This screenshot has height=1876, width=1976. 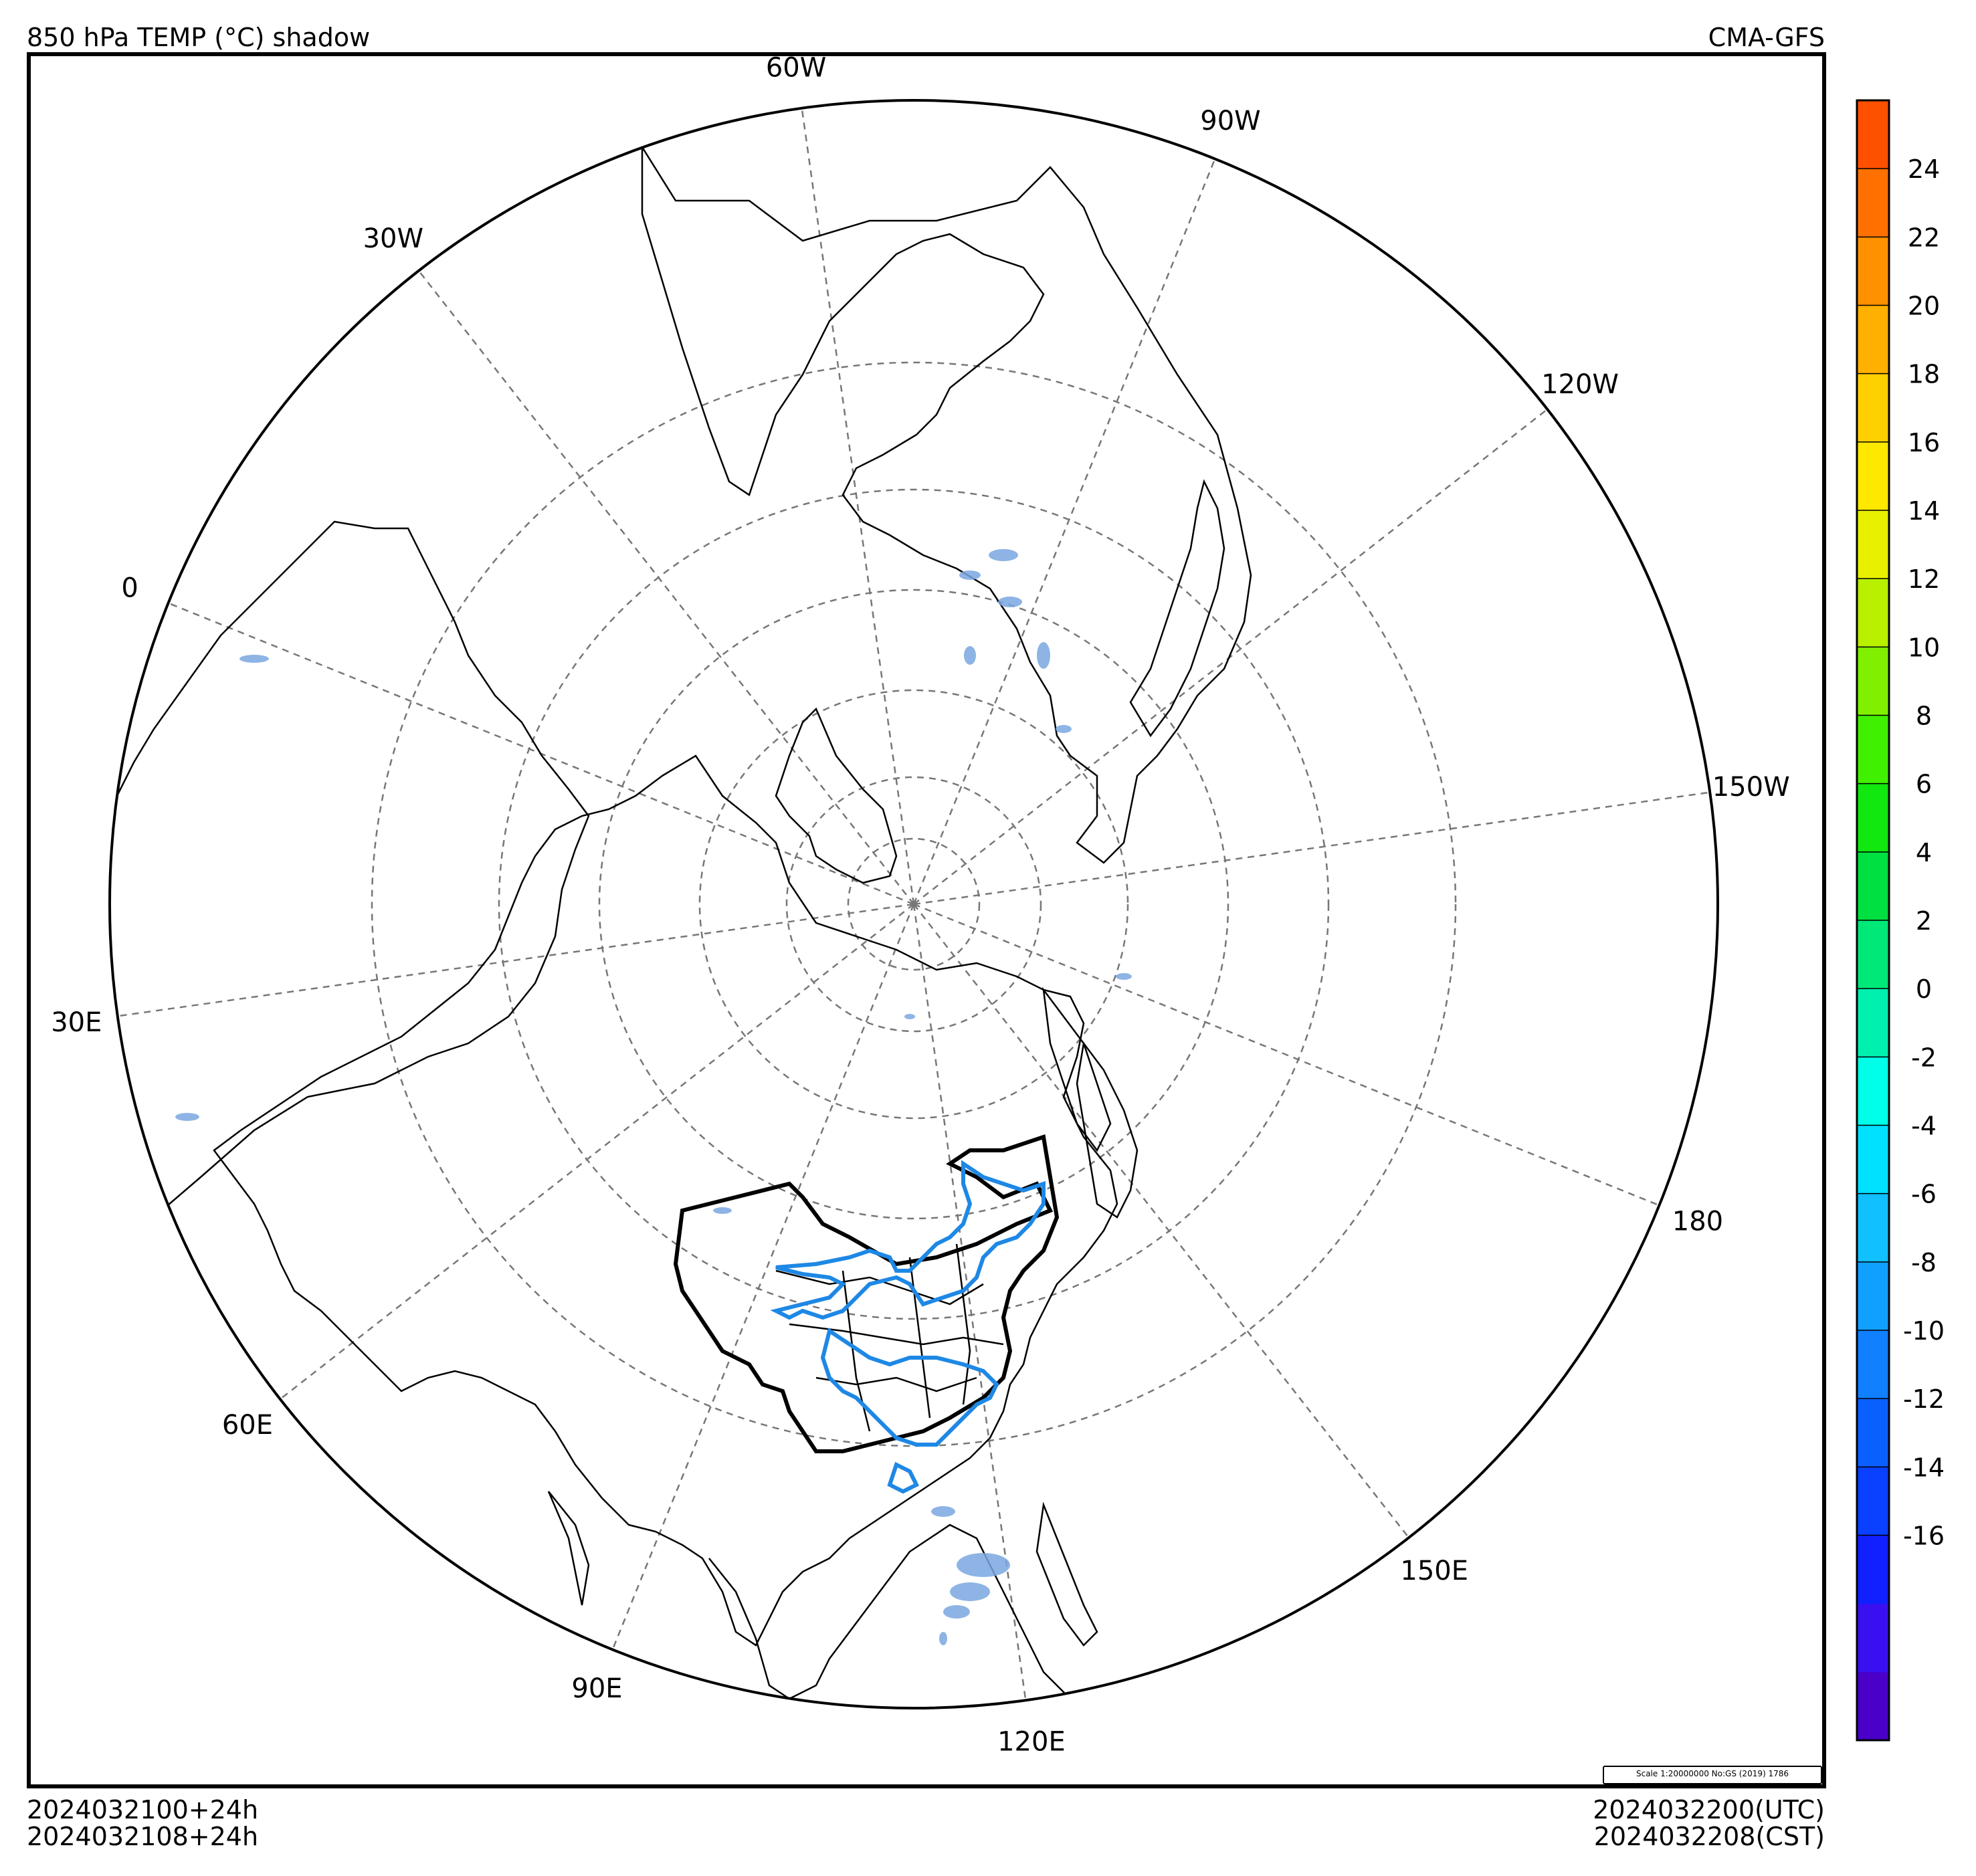 What do you see at coordinates (1924, 1331) in the screenshot?
I see `colorbar-tick-label: -10` at bounding box center [1924, 1331].